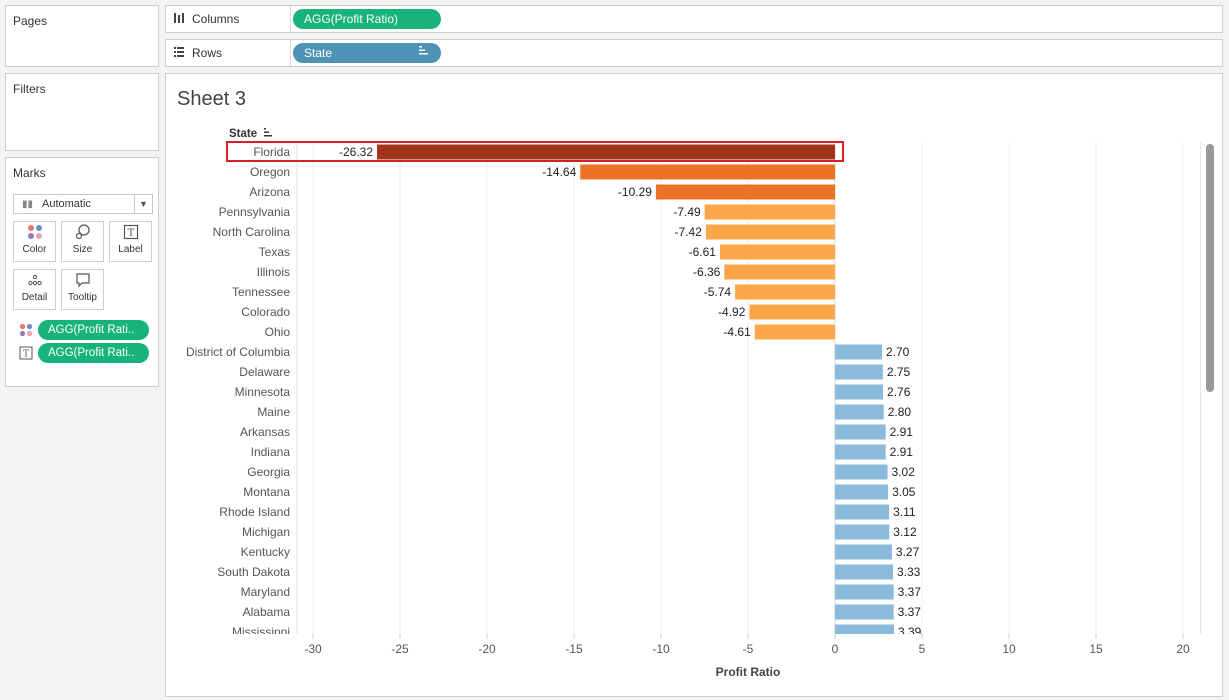  What do you see at coordinates (862, 512) in the screenshot?
I see `bar-rhode-island` at bounding box center [862, 512].